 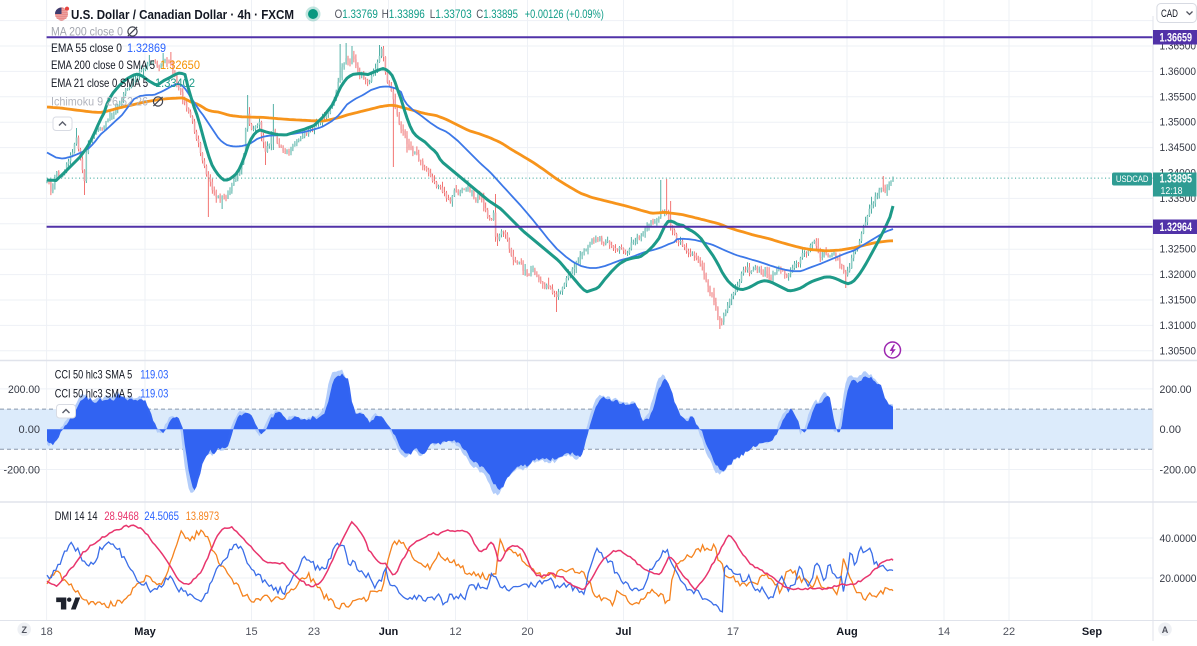 I want to click on svg-text: 1.32000, so click(x=1178, y=275).